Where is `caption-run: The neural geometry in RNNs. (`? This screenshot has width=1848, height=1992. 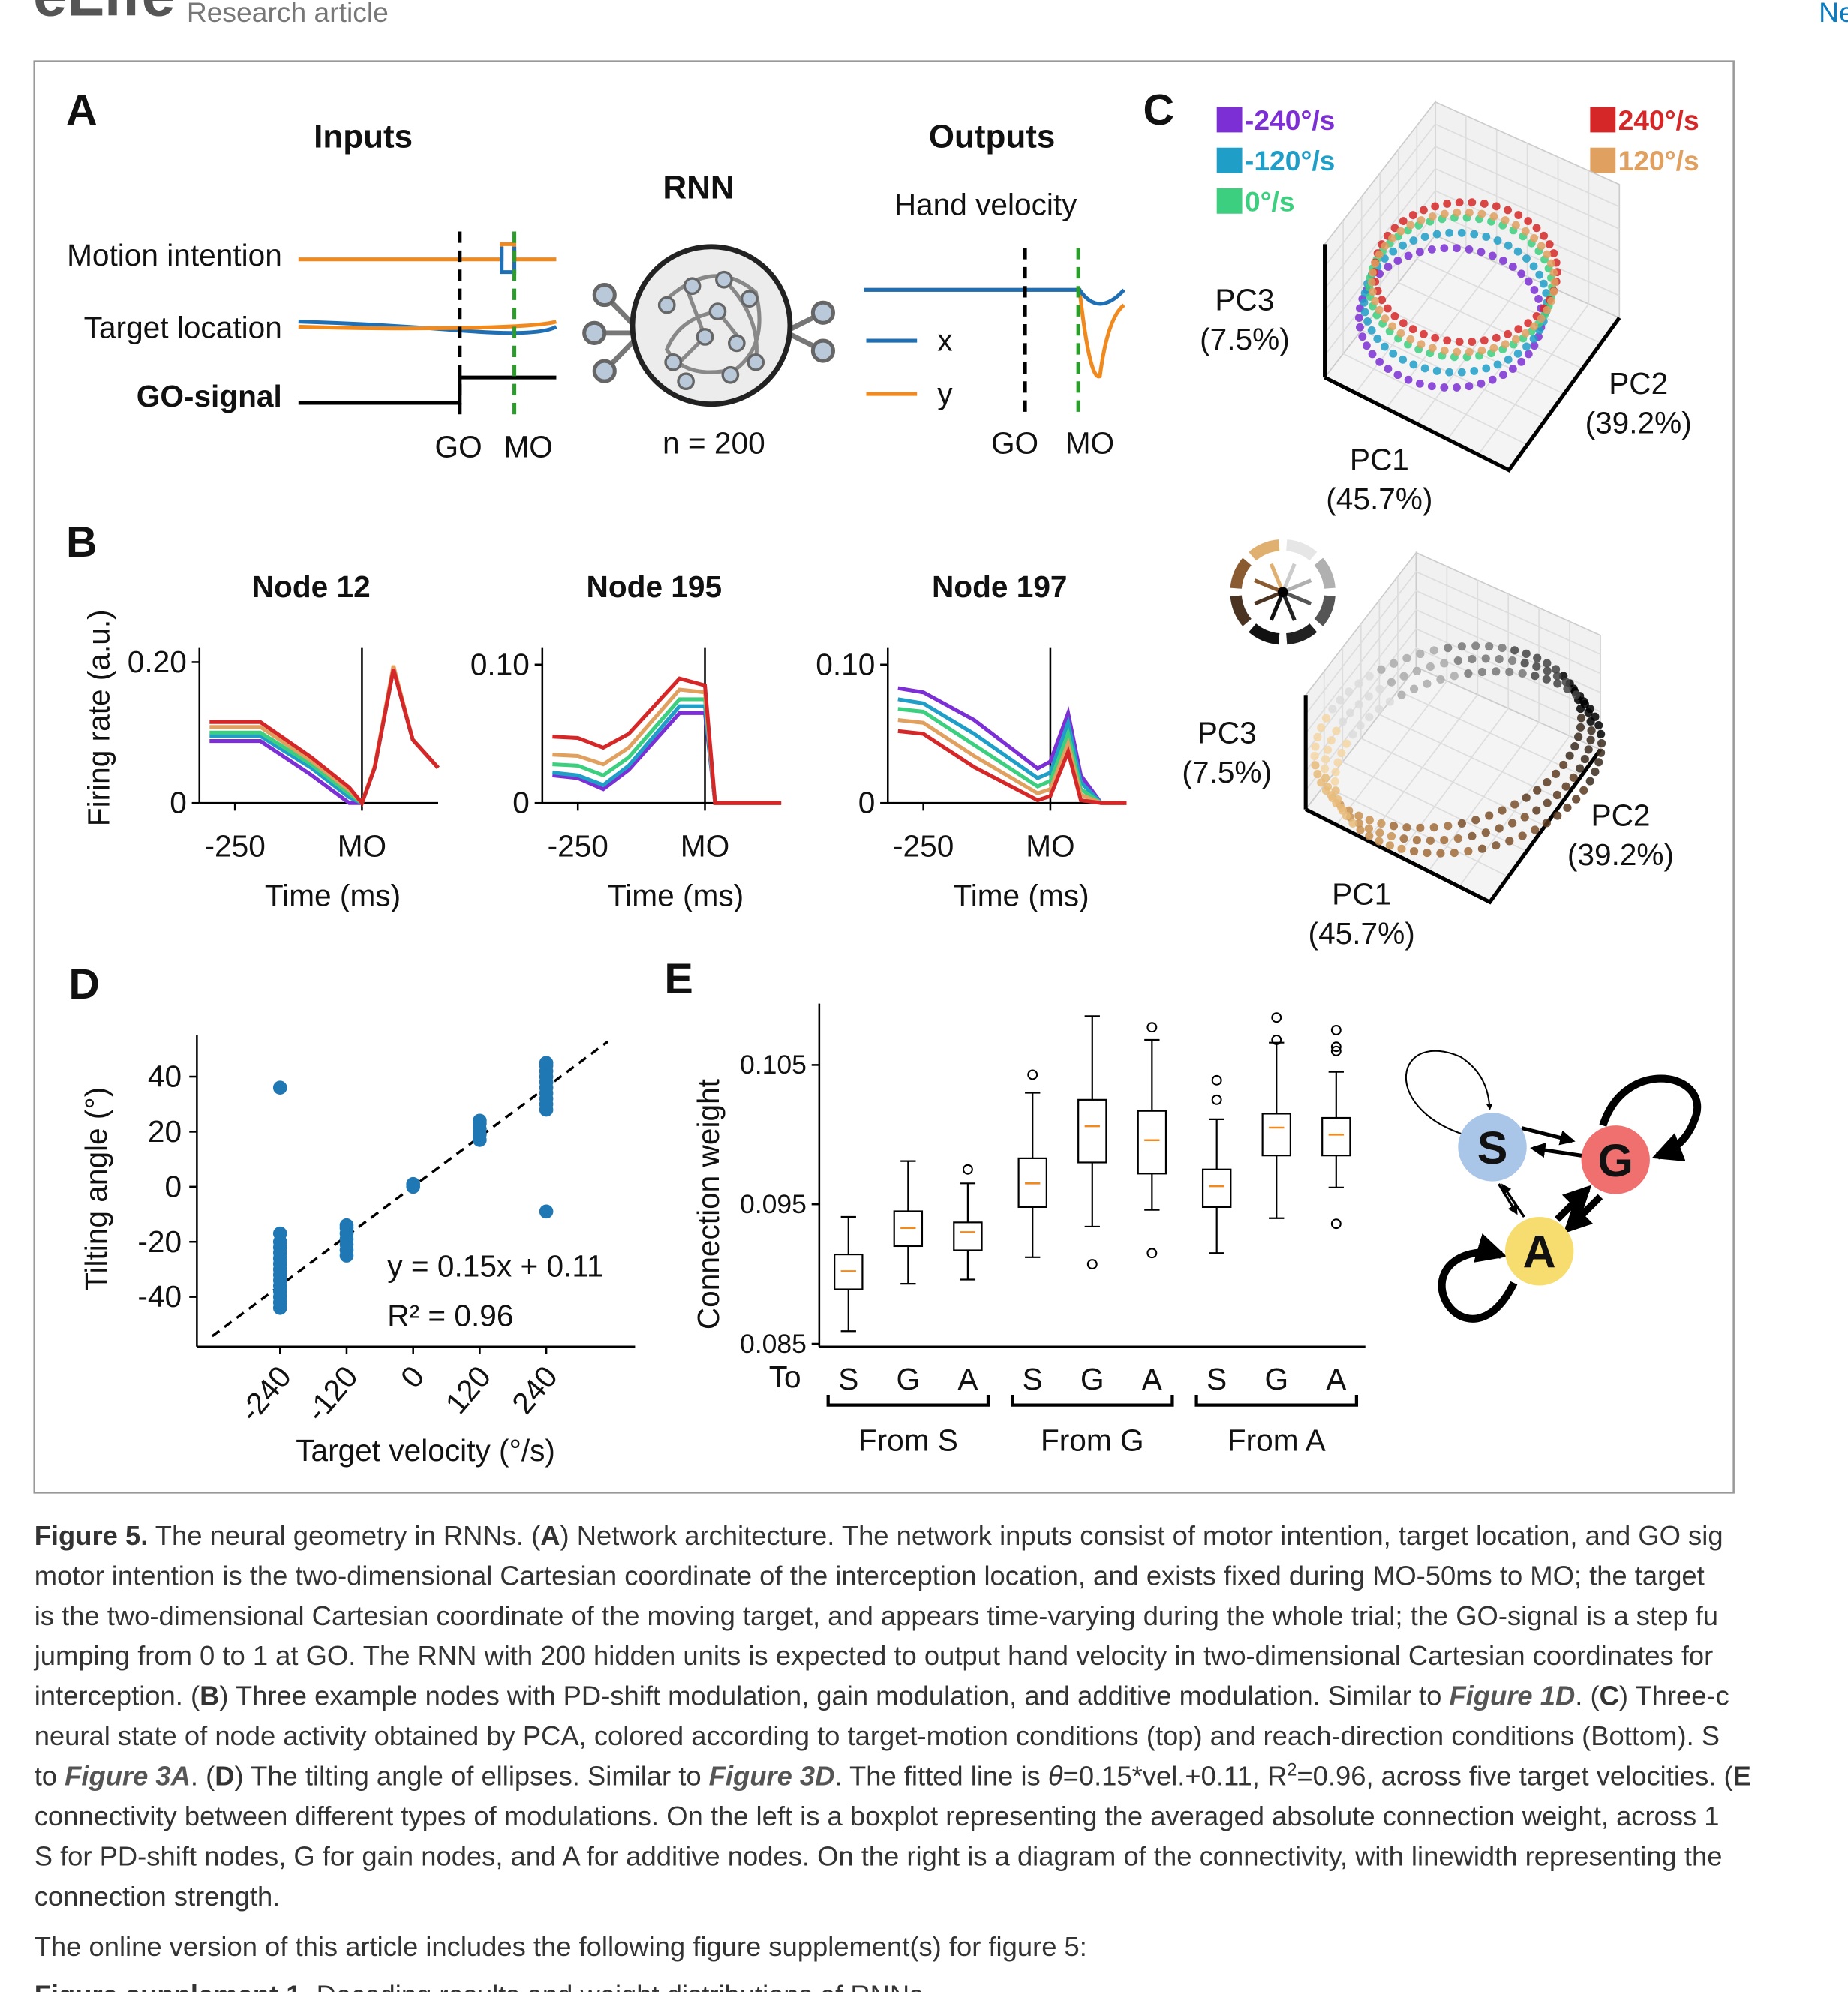 caption-run: The neural geometry in RNNs. ( is located at coordinates (344, 1535).